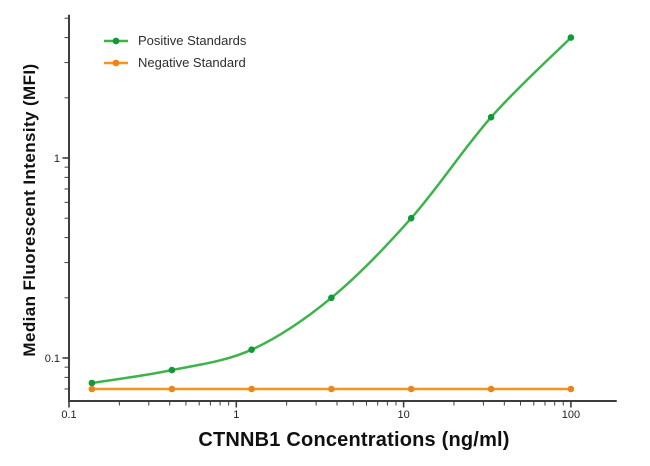  I want to click on legend: Positive Standards Negative Standard, so click(174, 52).